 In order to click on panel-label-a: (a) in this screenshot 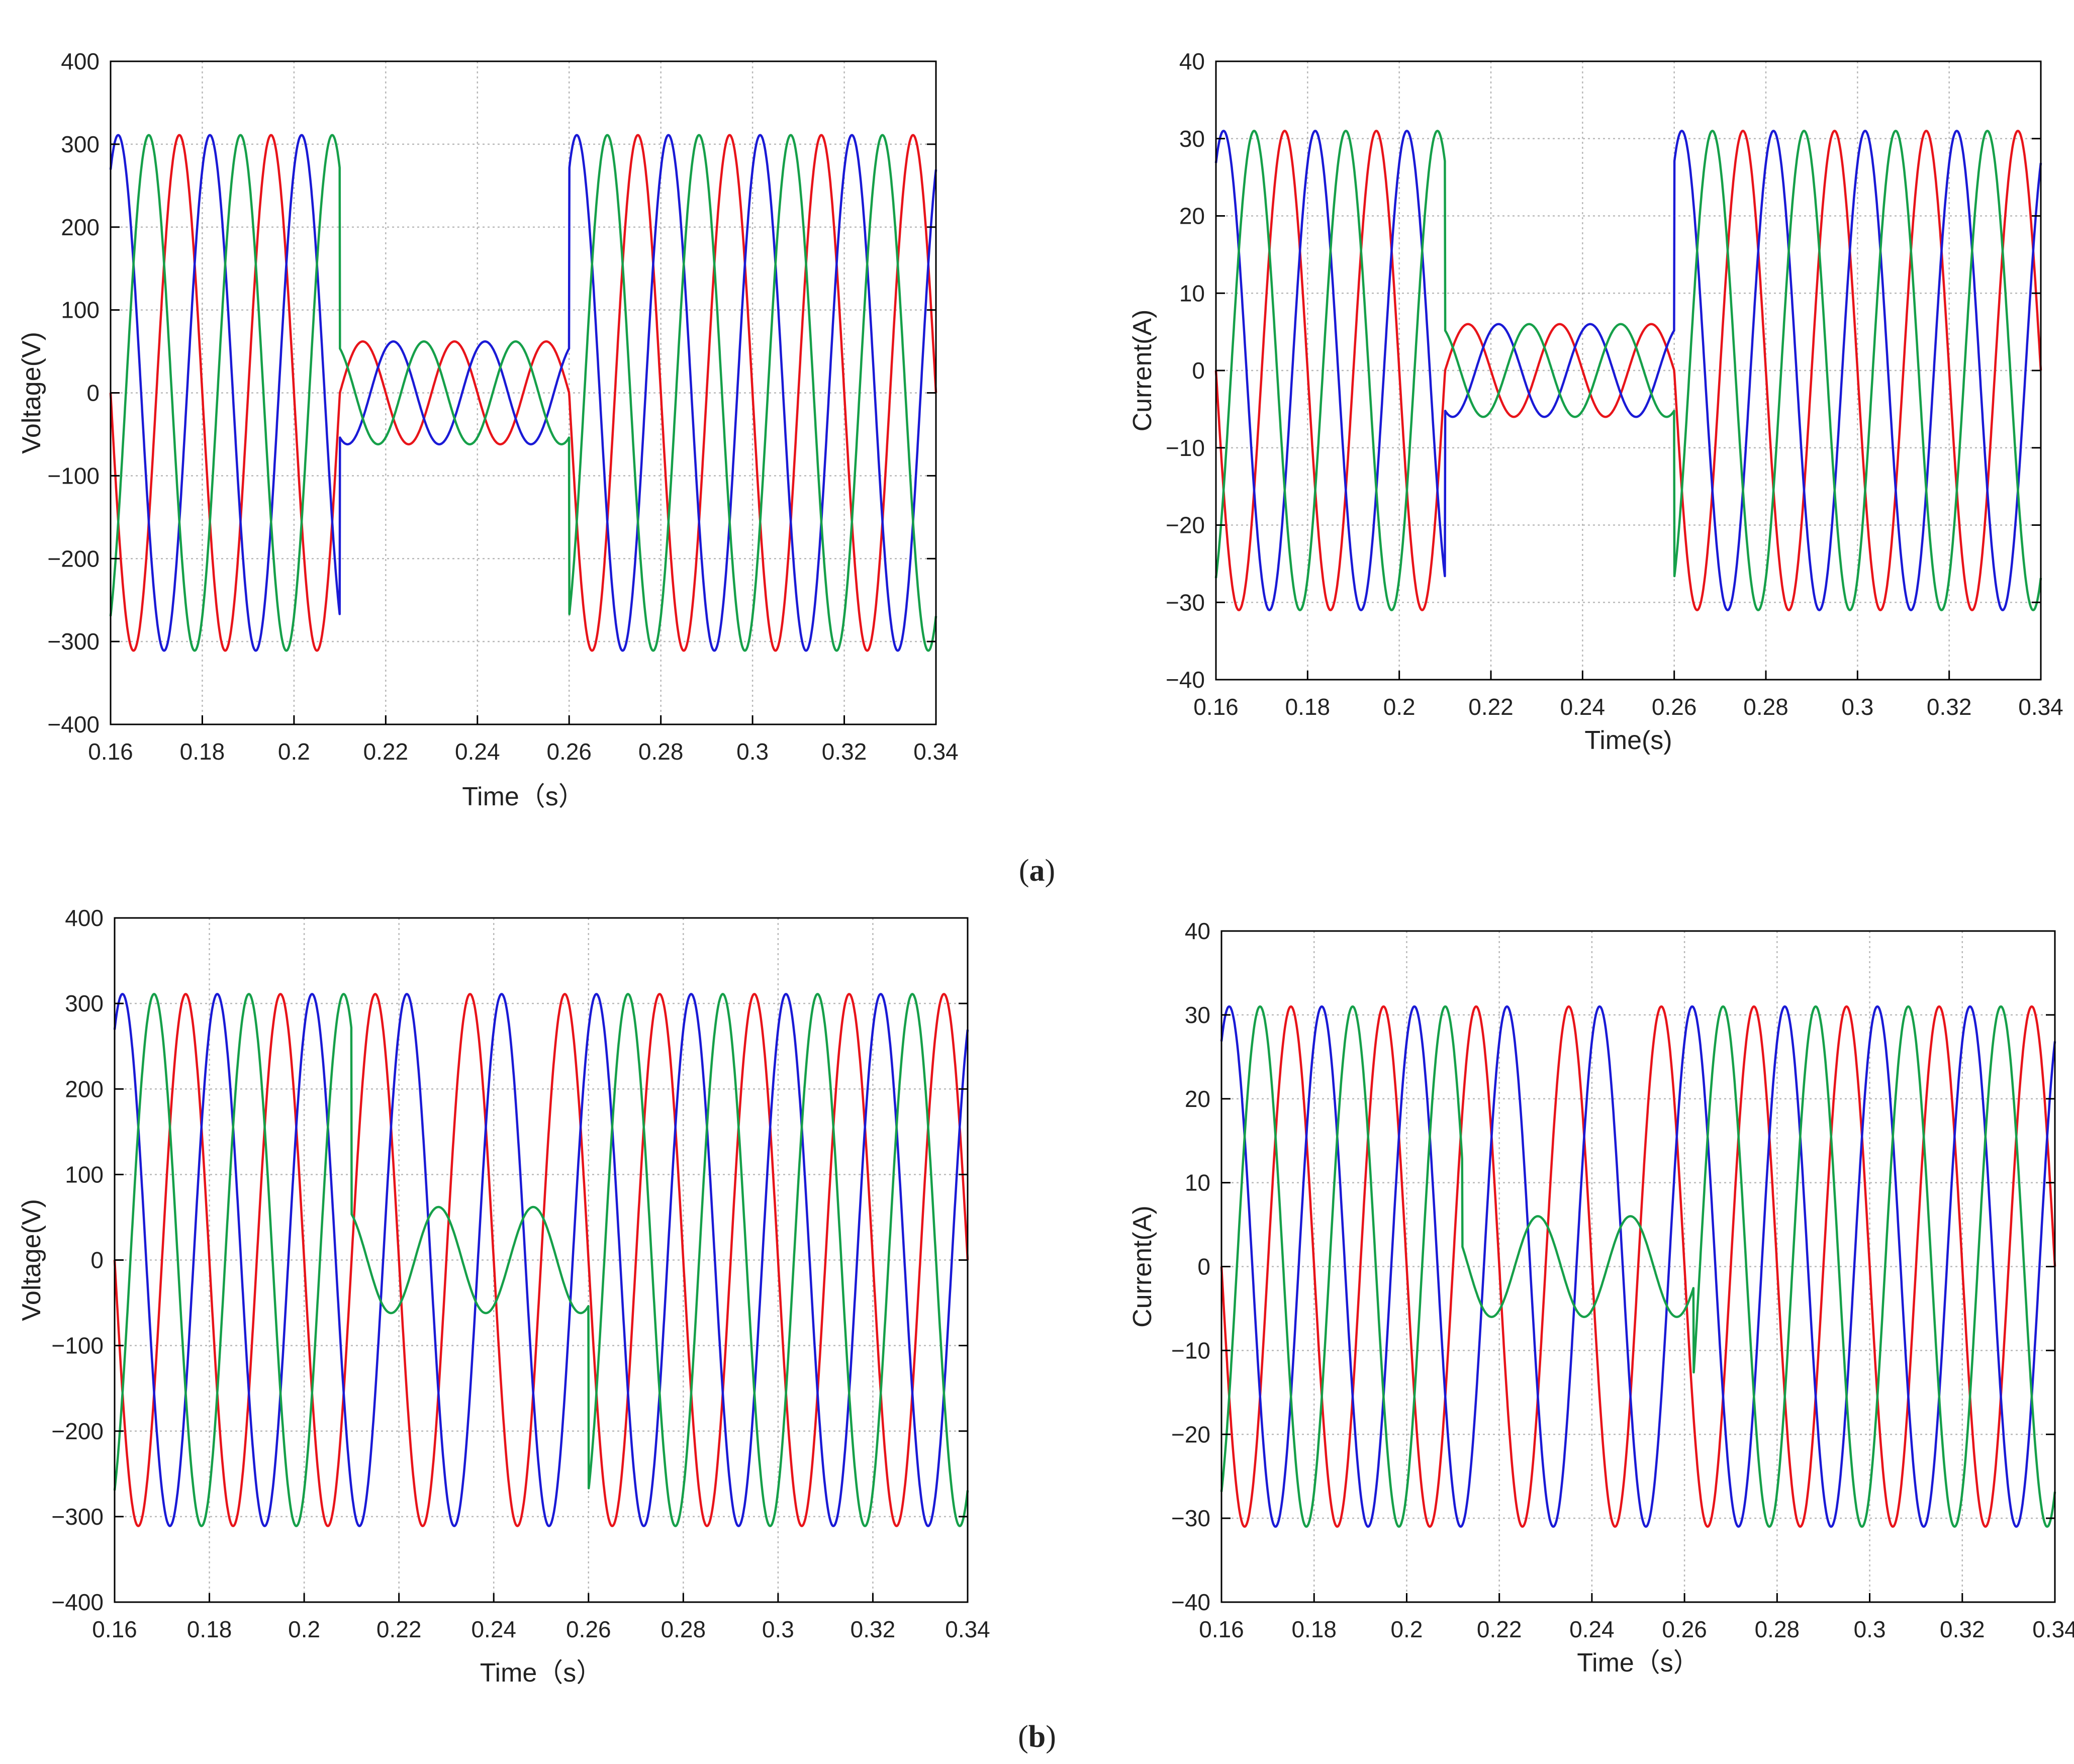, I will do `click(1037, 871)`.